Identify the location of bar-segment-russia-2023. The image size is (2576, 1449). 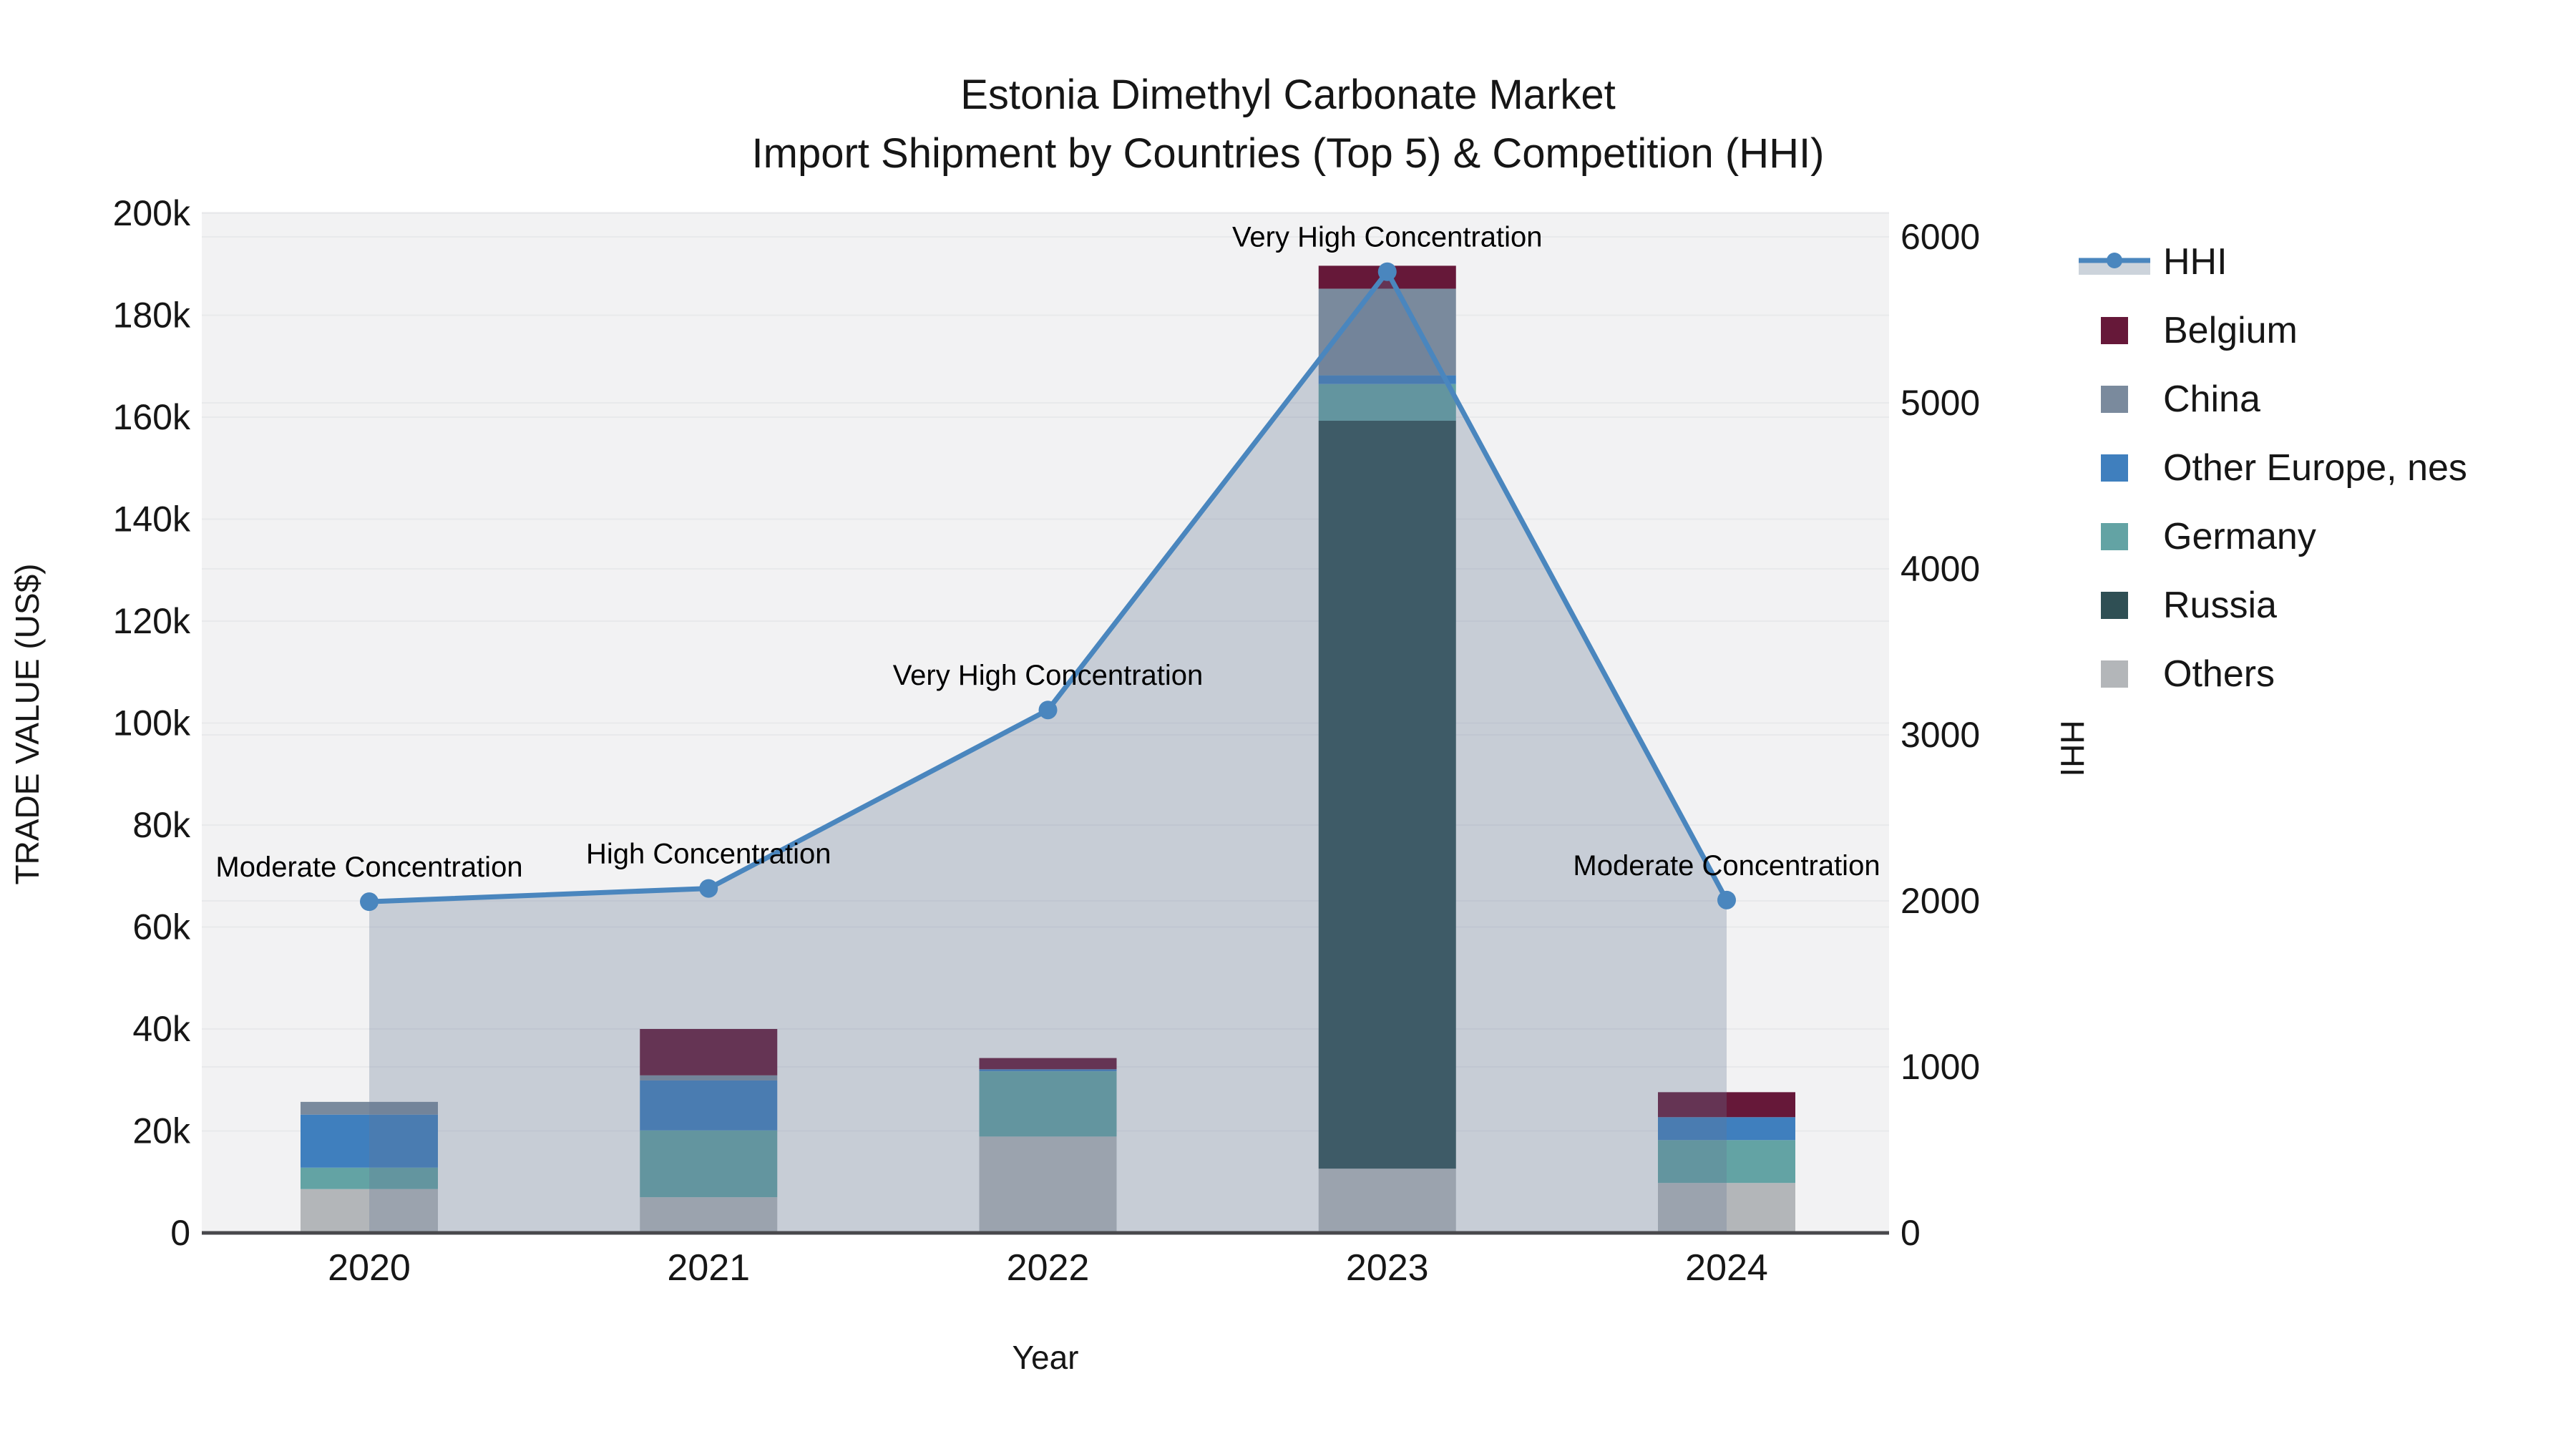
(1387, 794).